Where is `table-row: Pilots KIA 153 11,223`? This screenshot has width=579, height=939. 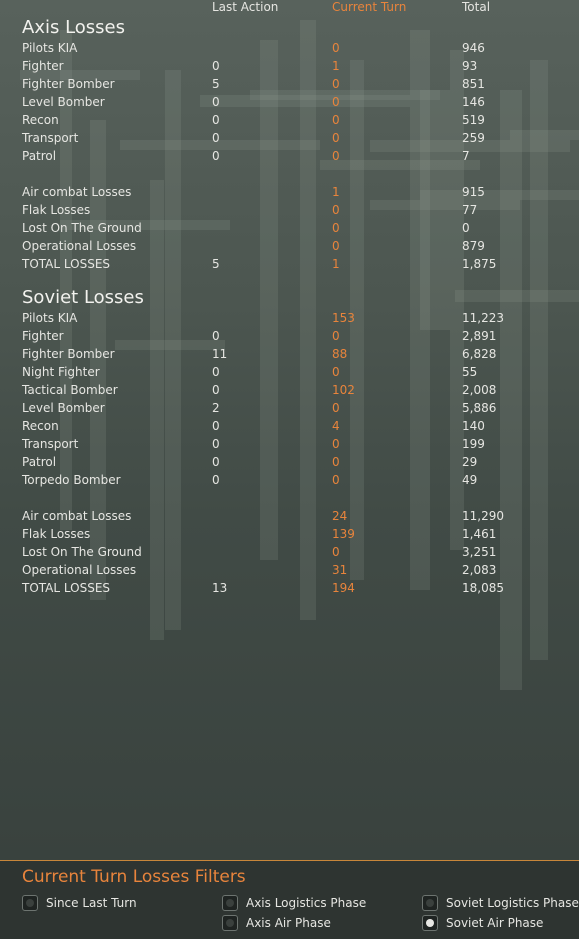 table-row: Pilots KIA 153 11,223 is located at coordinates (289, 318).